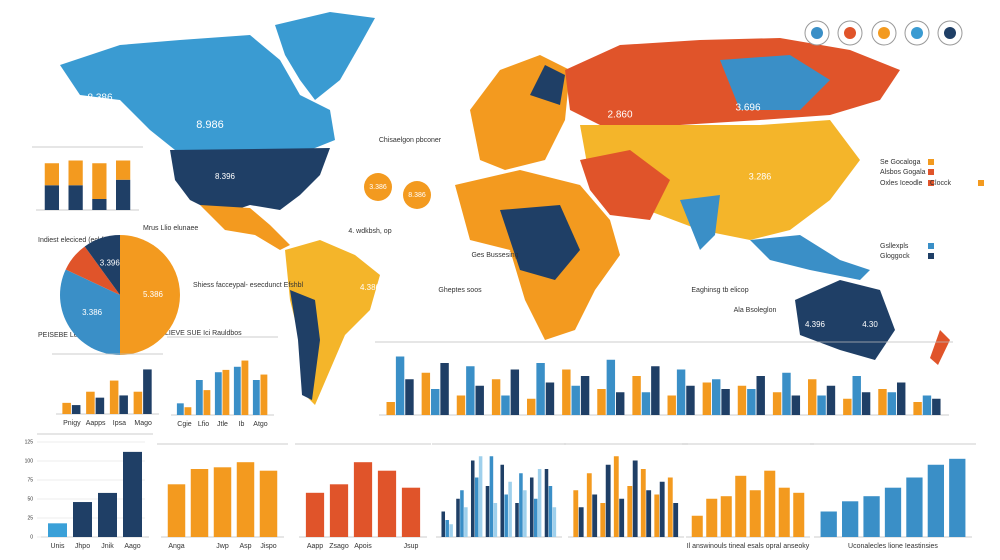 The image size is (1000, 560). I want to click on x-tick-label: Jispo, so click(268, 546).